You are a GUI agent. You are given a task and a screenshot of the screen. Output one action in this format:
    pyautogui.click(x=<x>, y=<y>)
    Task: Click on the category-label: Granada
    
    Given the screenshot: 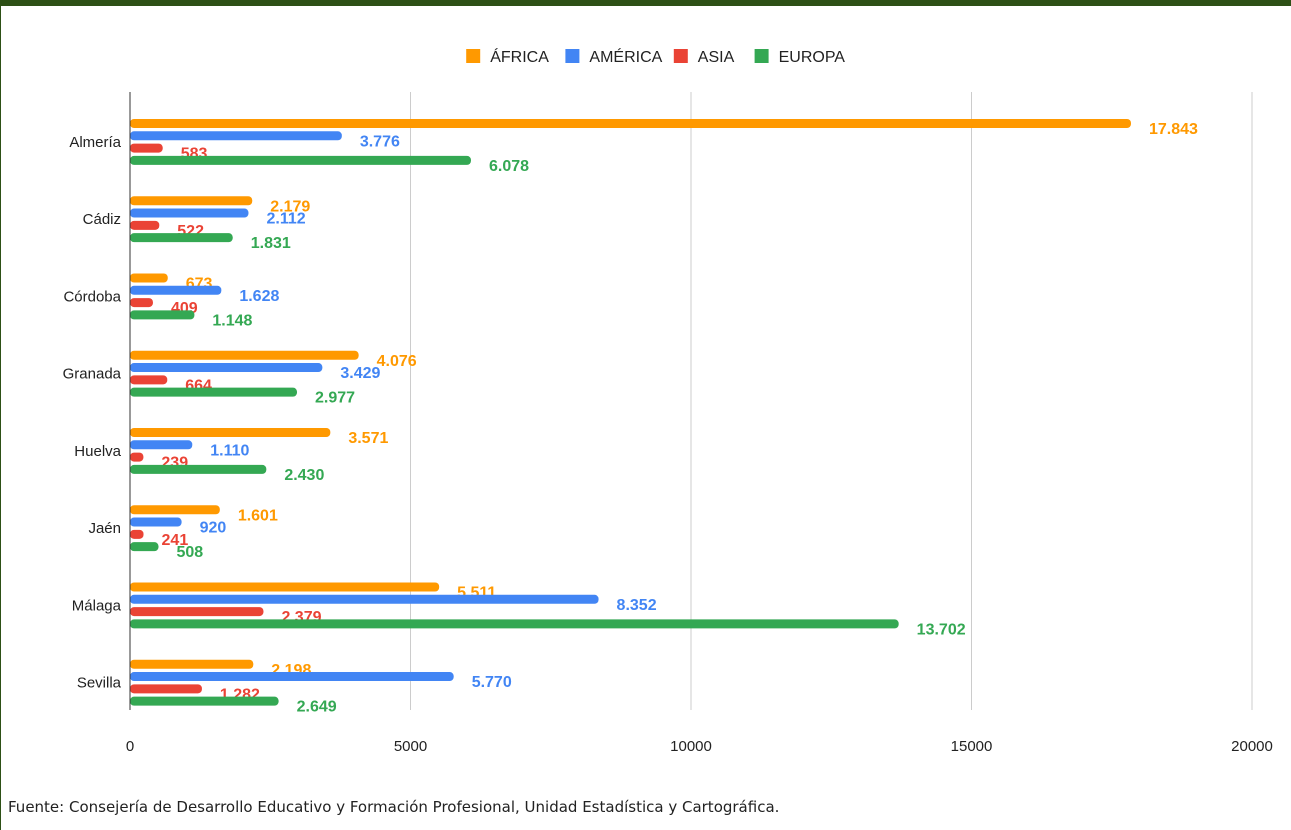 What is the action you would take?
    pyautogui.click(x=92, y=374)
    